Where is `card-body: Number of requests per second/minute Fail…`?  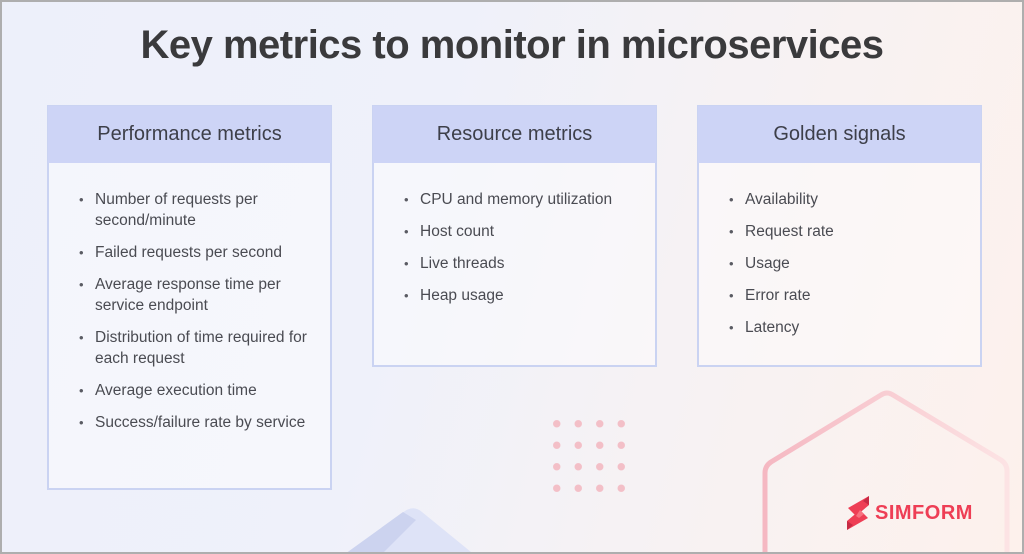
card-body: Number of requests per second/minute Fail… is located at coordinates (189, 298).